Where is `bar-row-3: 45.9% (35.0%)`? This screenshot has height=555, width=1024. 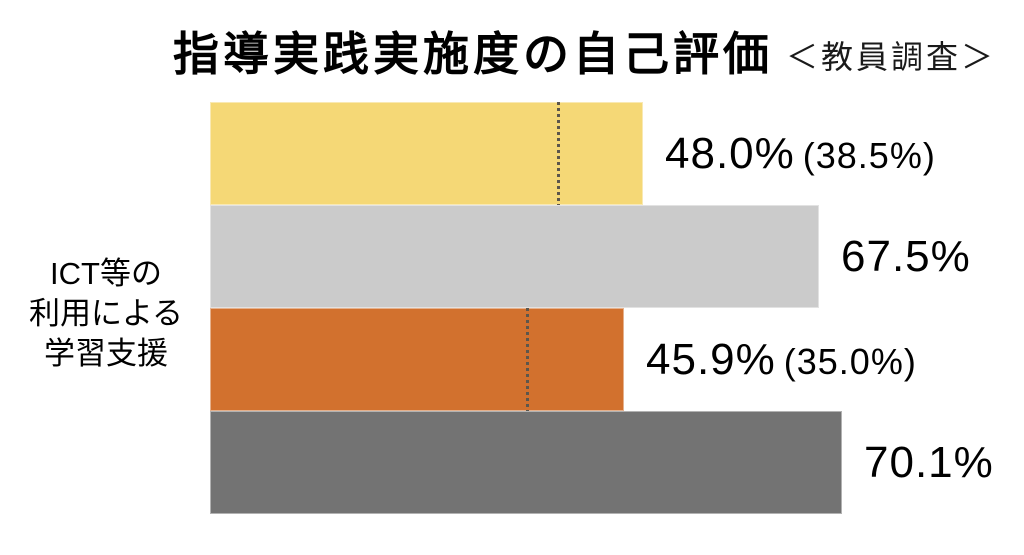 bar-row-3: 45.9% (35.0%) is located at coordinates (617, 359).